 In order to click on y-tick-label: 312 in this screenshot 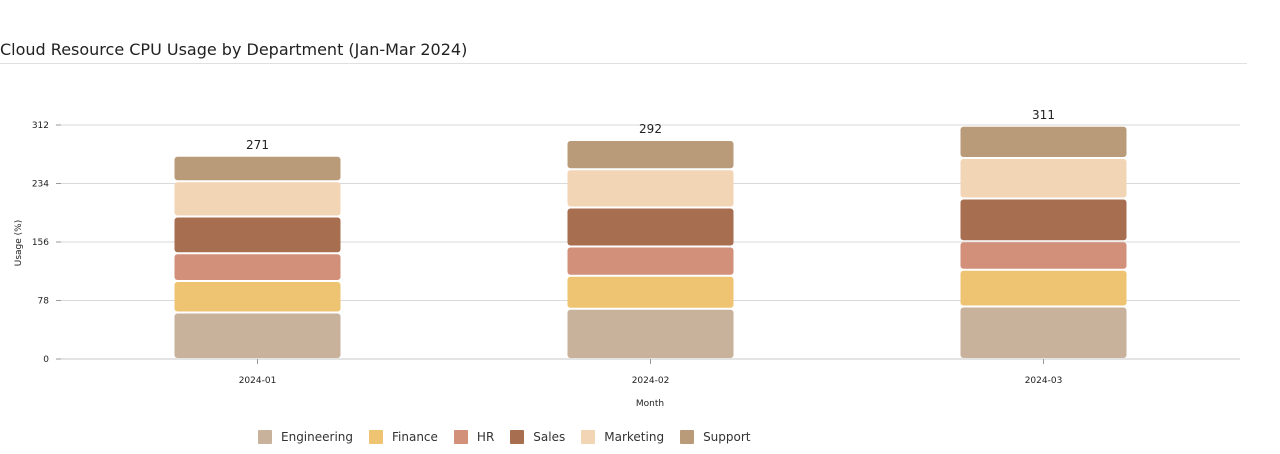, I will do `click(40, 126)`.